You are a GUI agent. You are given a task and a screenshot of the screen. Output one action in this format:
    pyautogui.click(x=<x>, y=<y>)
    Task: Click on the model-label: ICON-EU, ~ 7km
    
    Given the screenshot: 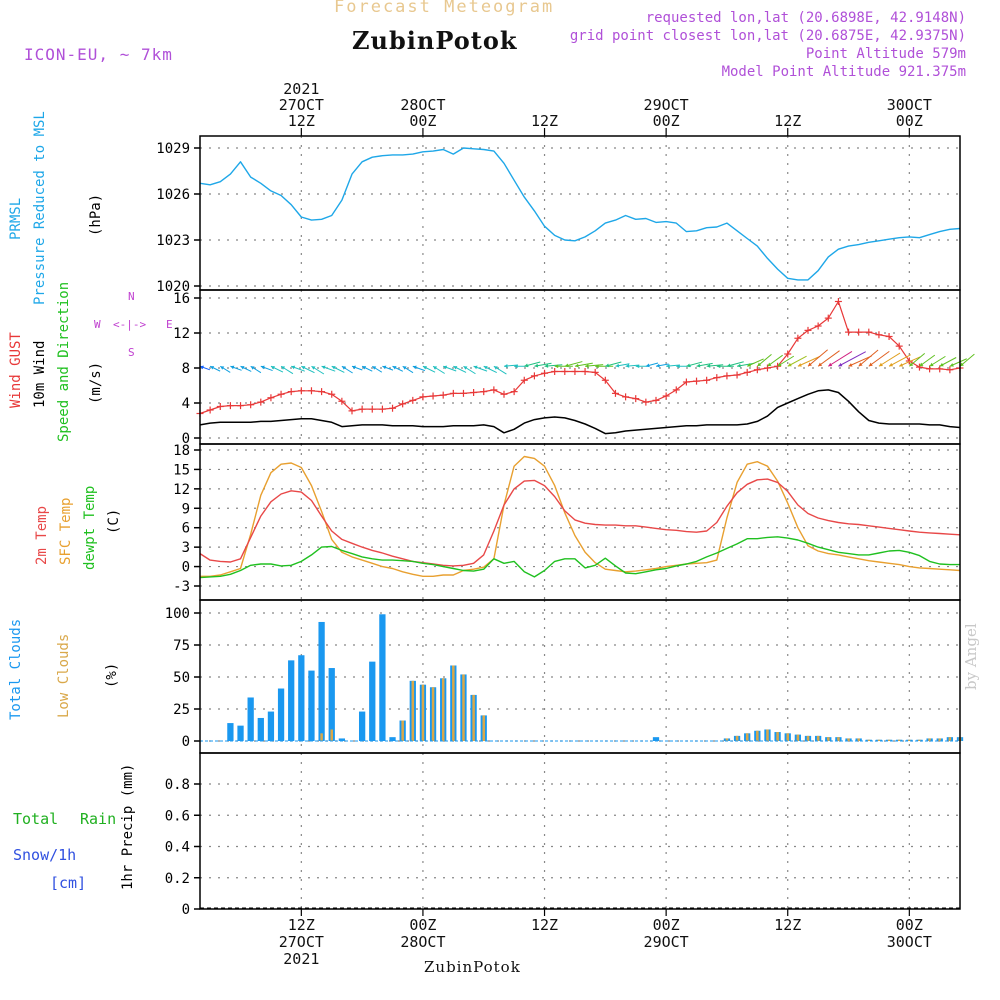 What is the action you would take?
    pyautogui.click(x=98, y=54)
    